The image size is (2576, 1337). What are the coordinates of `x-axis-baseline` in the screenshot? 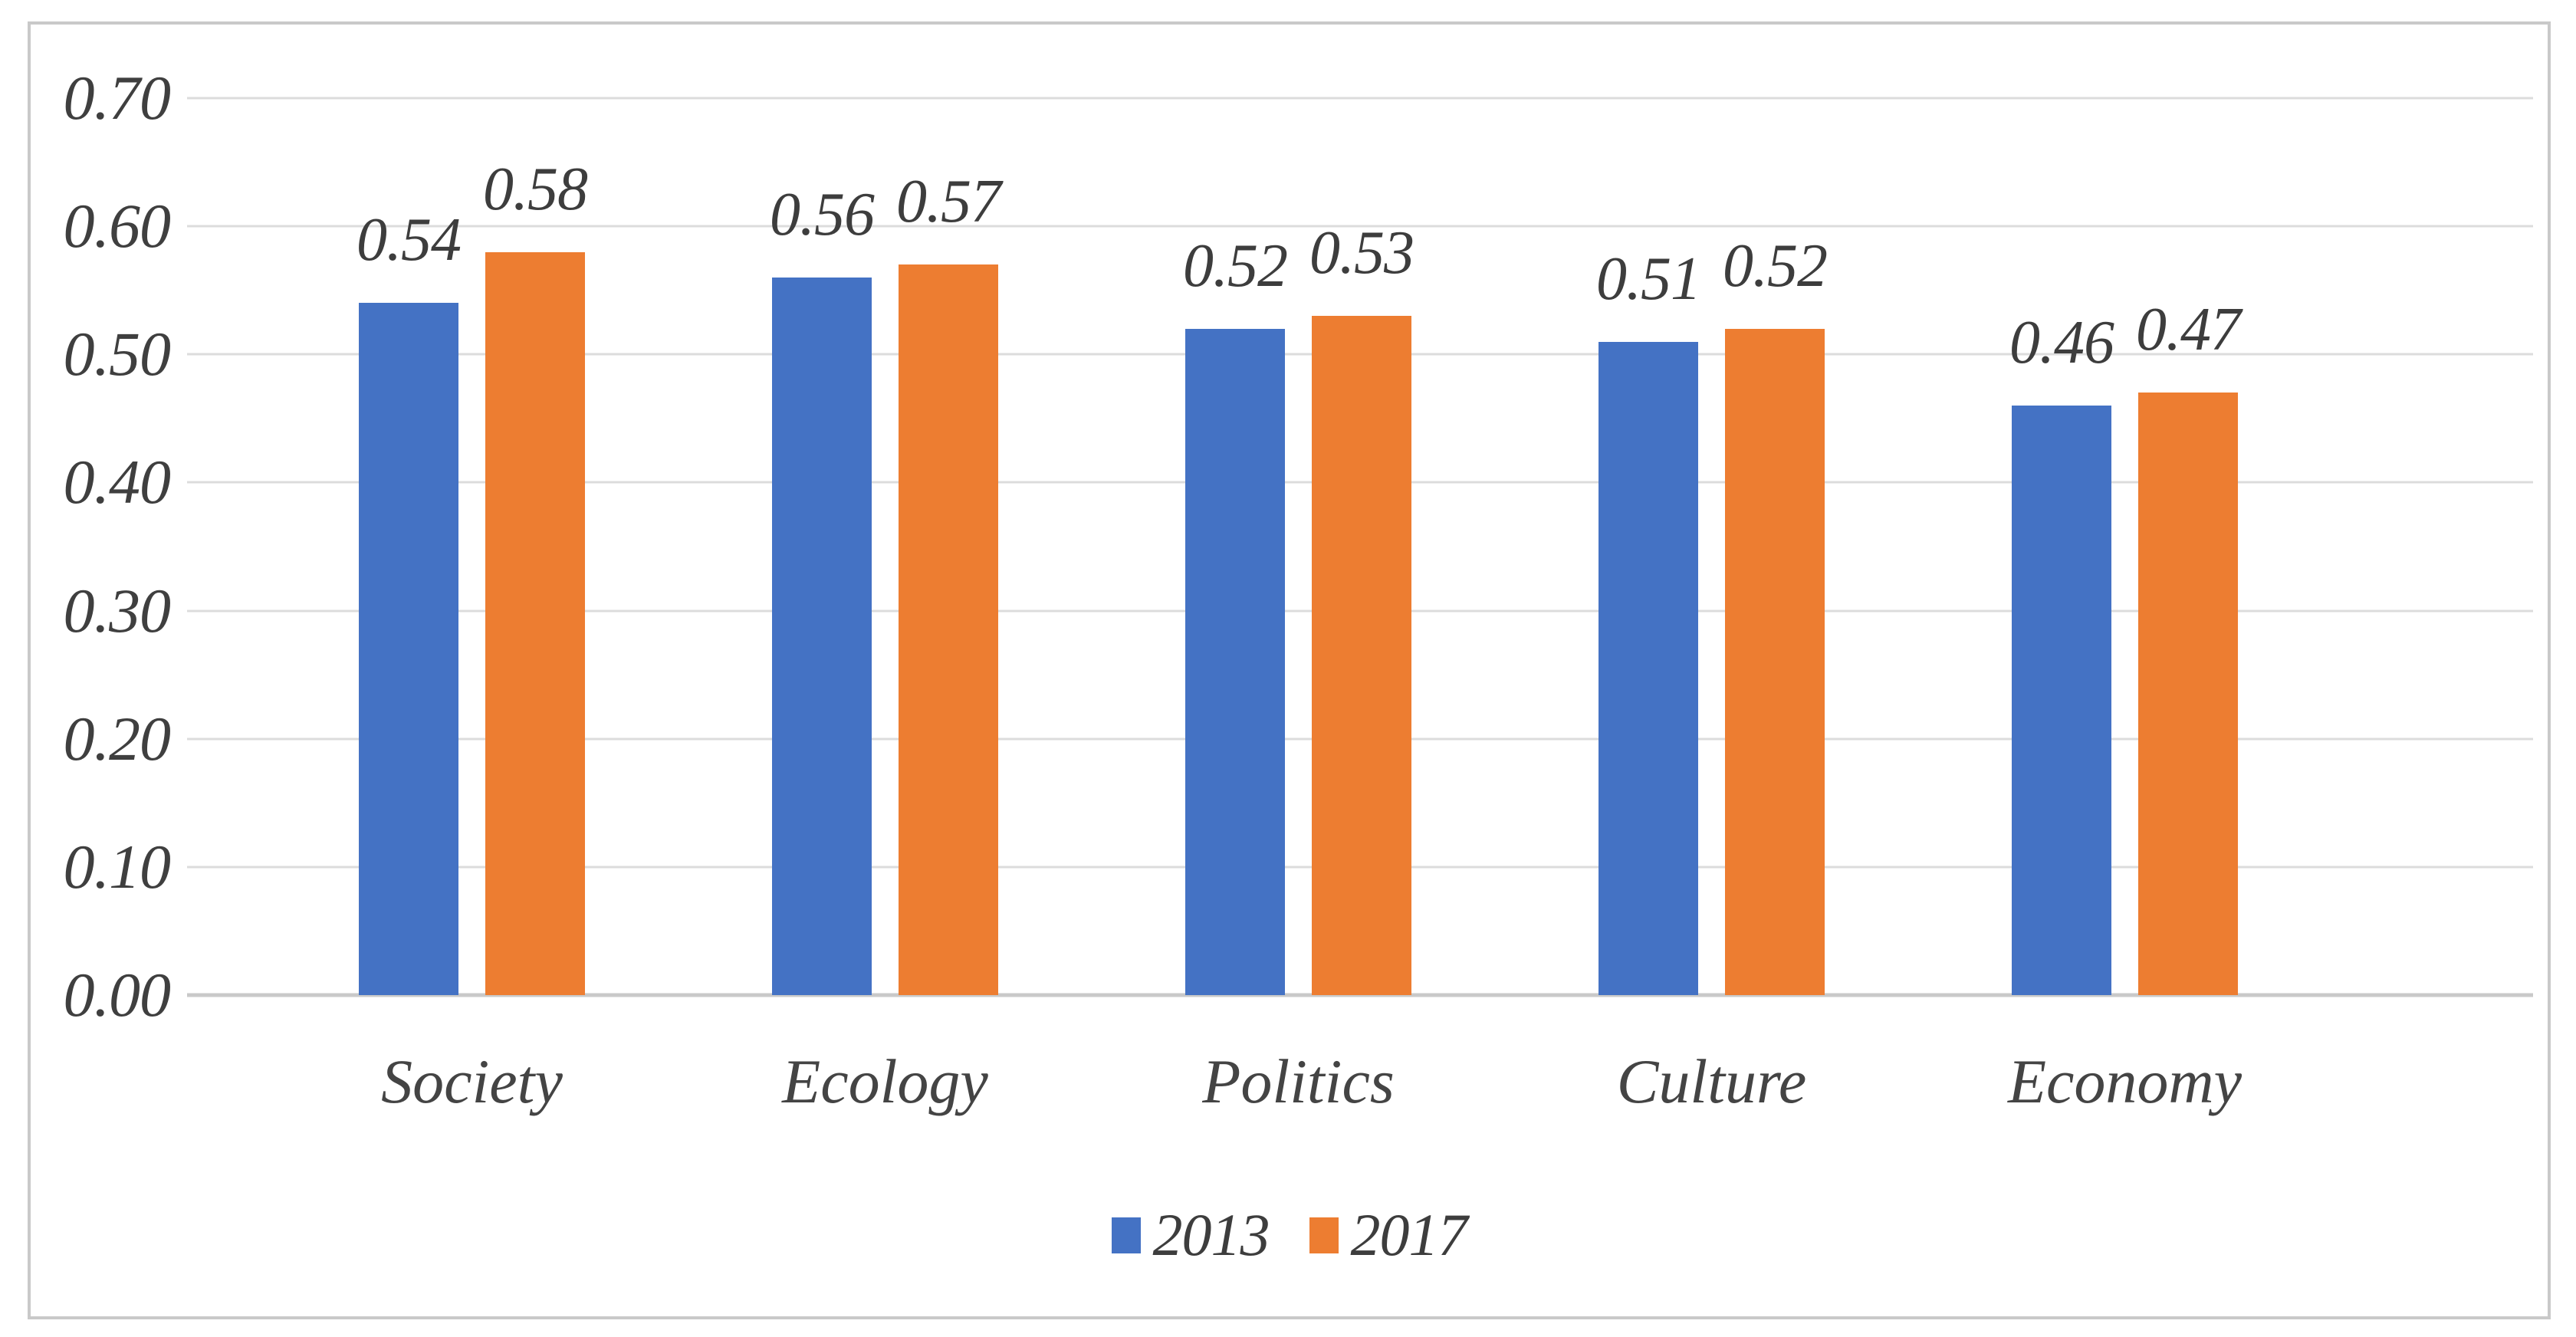 It's located at (1360, 995).